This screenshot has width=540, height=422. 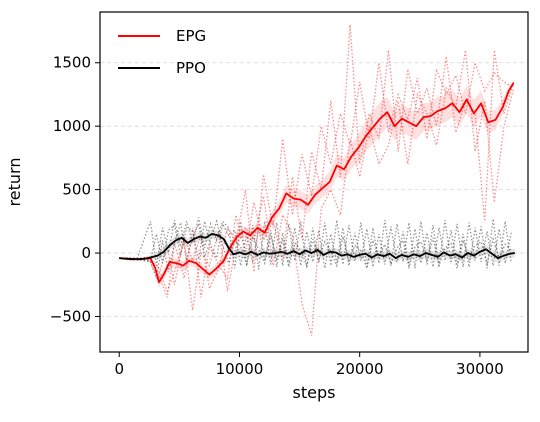 What do you see at coordinates (70, 316) in the screenshot?
I see `y-tick-label: −500` at bounding box center [70, 316].